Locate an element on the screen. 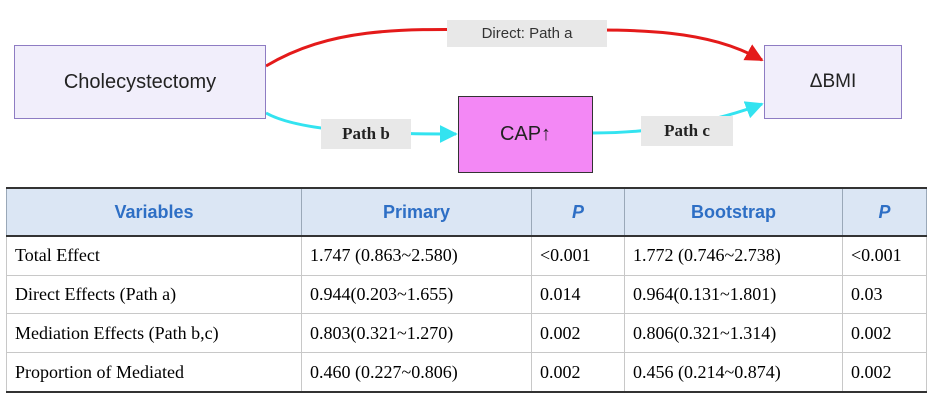 The image size is (935, 401). cell-variable: Direct Effects (Path a) is located at coordinates (154, 294).